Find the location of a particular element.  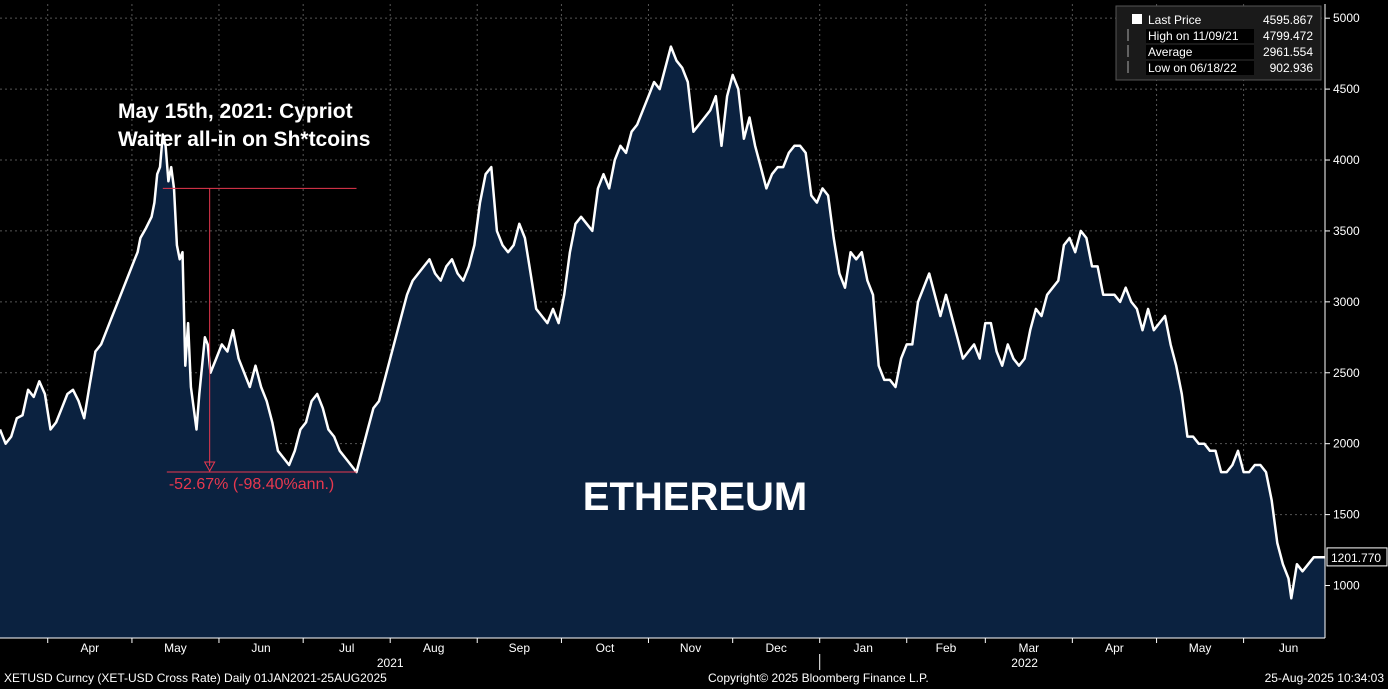

annotation-title-line: Waiter all-in on Sh*tcoins is located at coordinates (244, 139).